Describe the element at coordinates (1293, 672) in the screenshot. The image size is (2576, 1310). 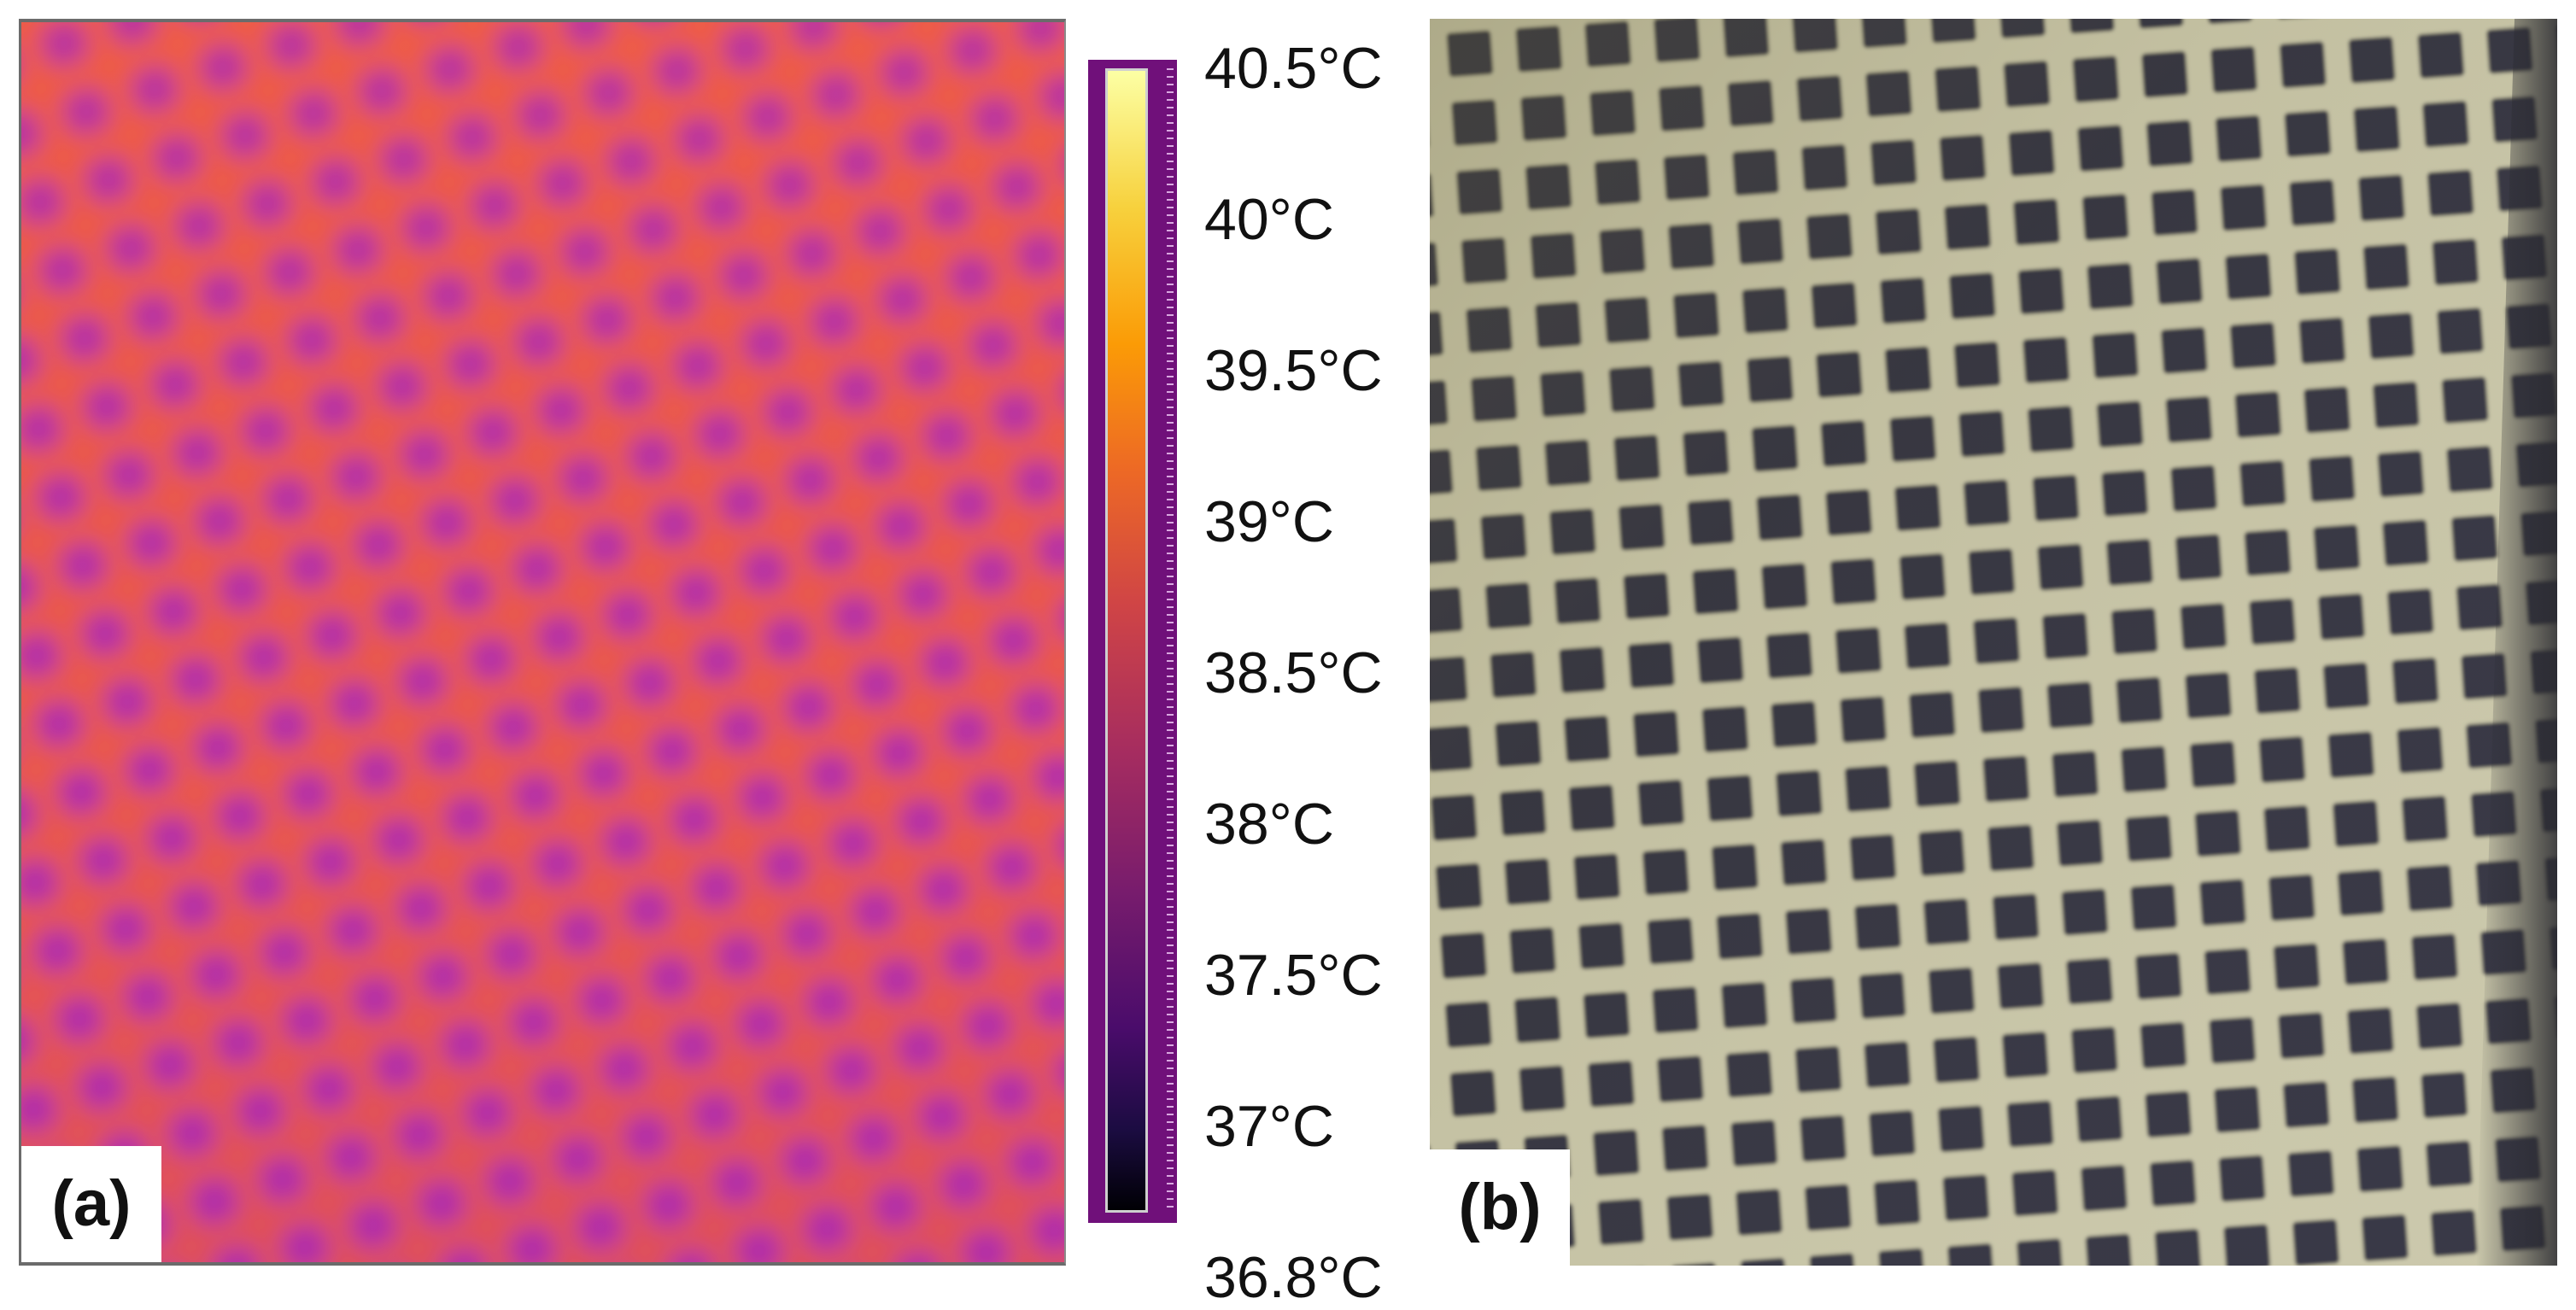
I see `colorbar-label: 38.5°C` at that location.